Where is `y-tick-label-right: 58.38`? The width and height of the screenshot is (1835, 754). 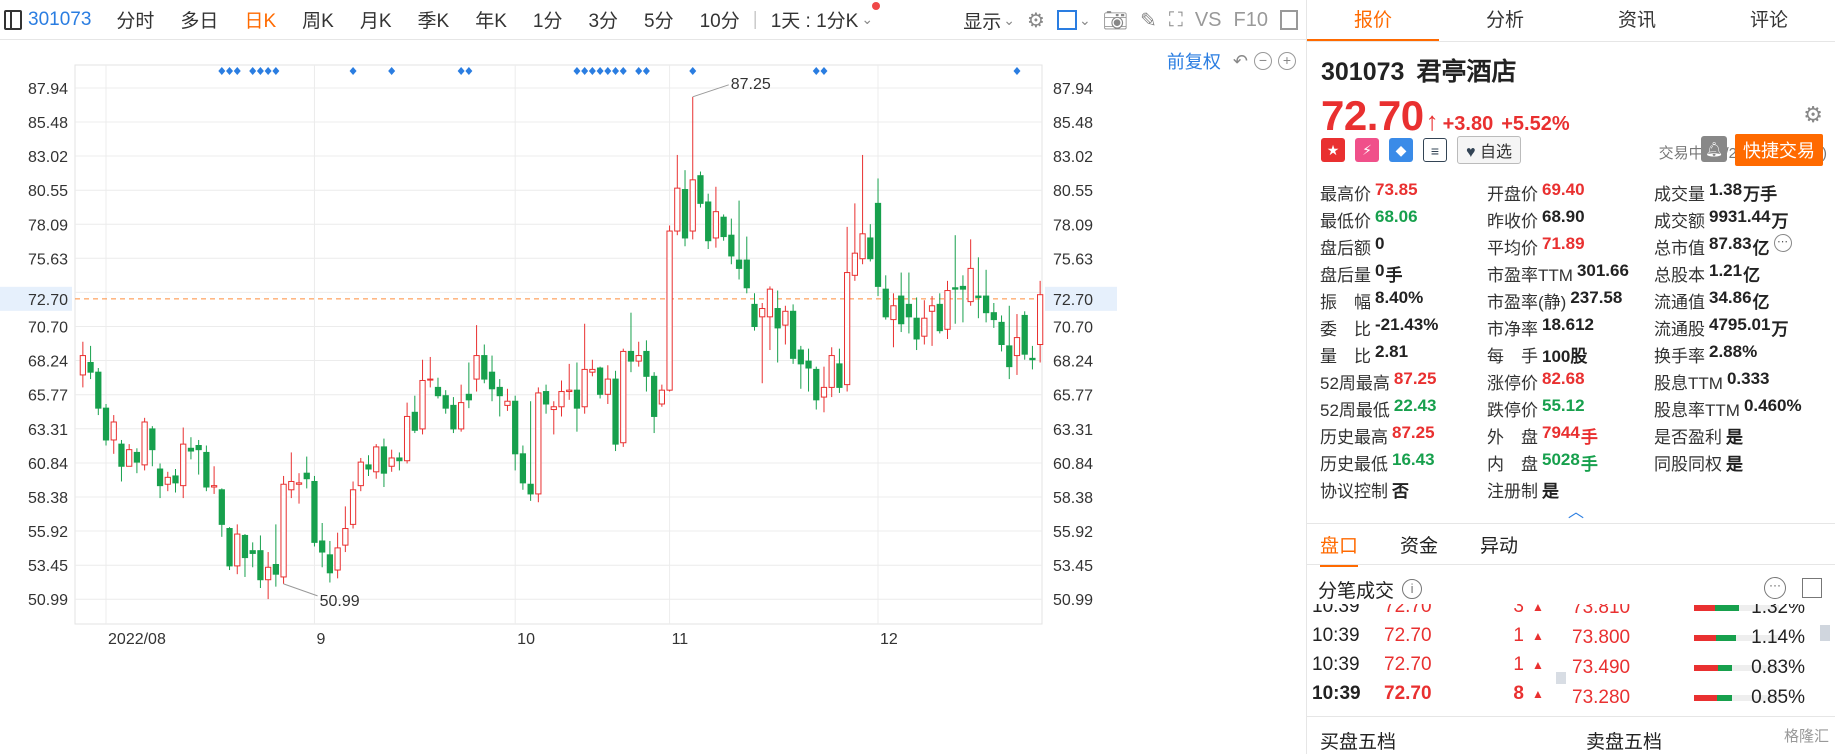
y-tick-label-right: 58.38 is located at coordinates (1073, 498).